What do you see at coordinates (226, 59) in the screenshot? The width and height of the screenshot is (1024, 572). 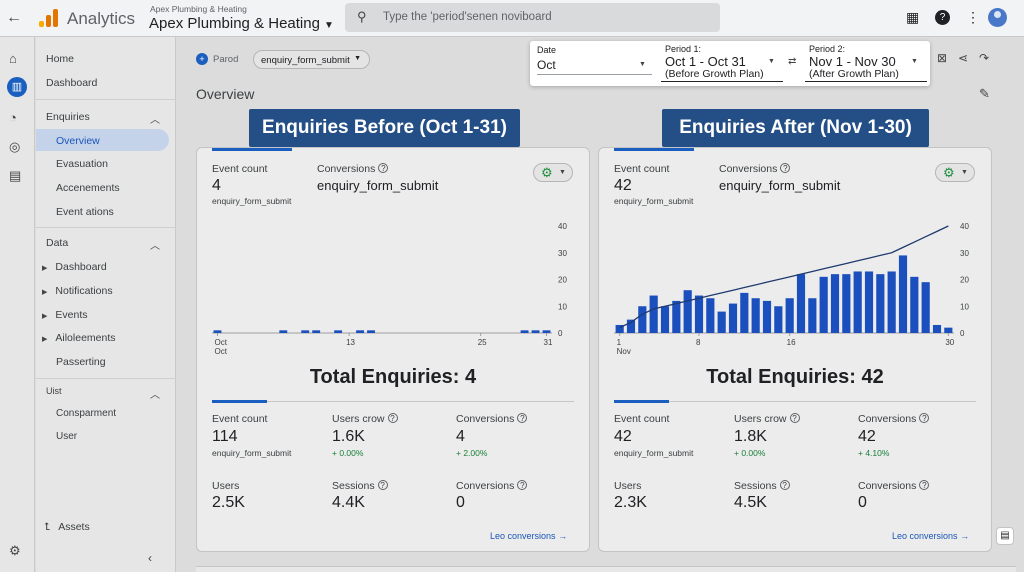 I see `period-label: Parod` at bounding box center [226, 59].